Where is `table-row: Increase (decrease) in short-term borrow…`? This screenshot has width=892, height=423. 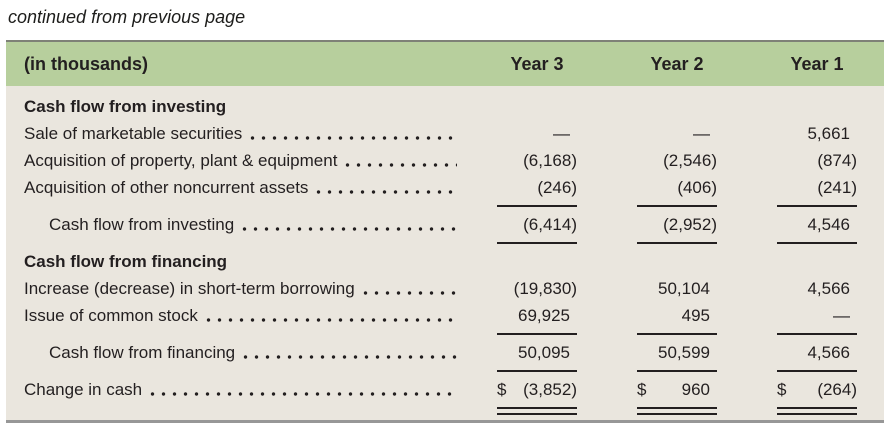 table-row: Increase (decrease) in short-term borrow… is located at coordinates (445, 288).